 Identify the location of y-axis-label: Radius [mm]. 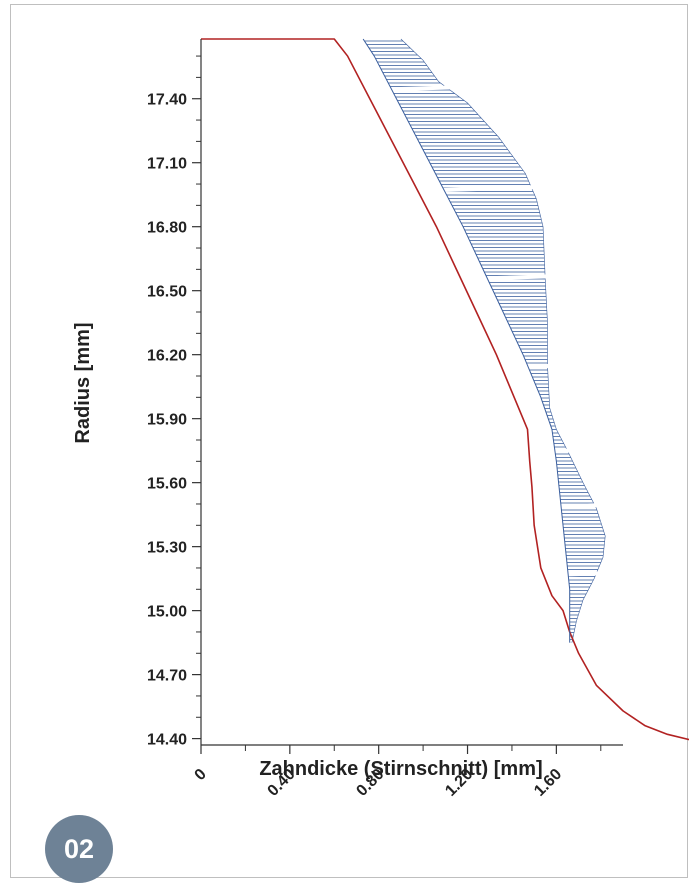
(83, 382).